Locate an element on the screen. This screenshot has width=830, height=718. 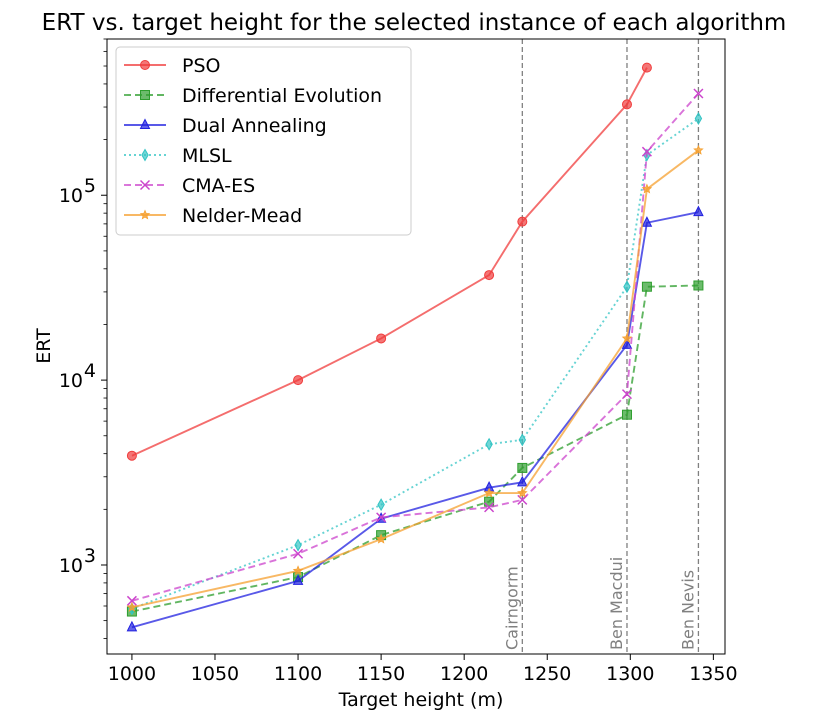
x-tick-label: 1200 is located at coordinates (464, 674).